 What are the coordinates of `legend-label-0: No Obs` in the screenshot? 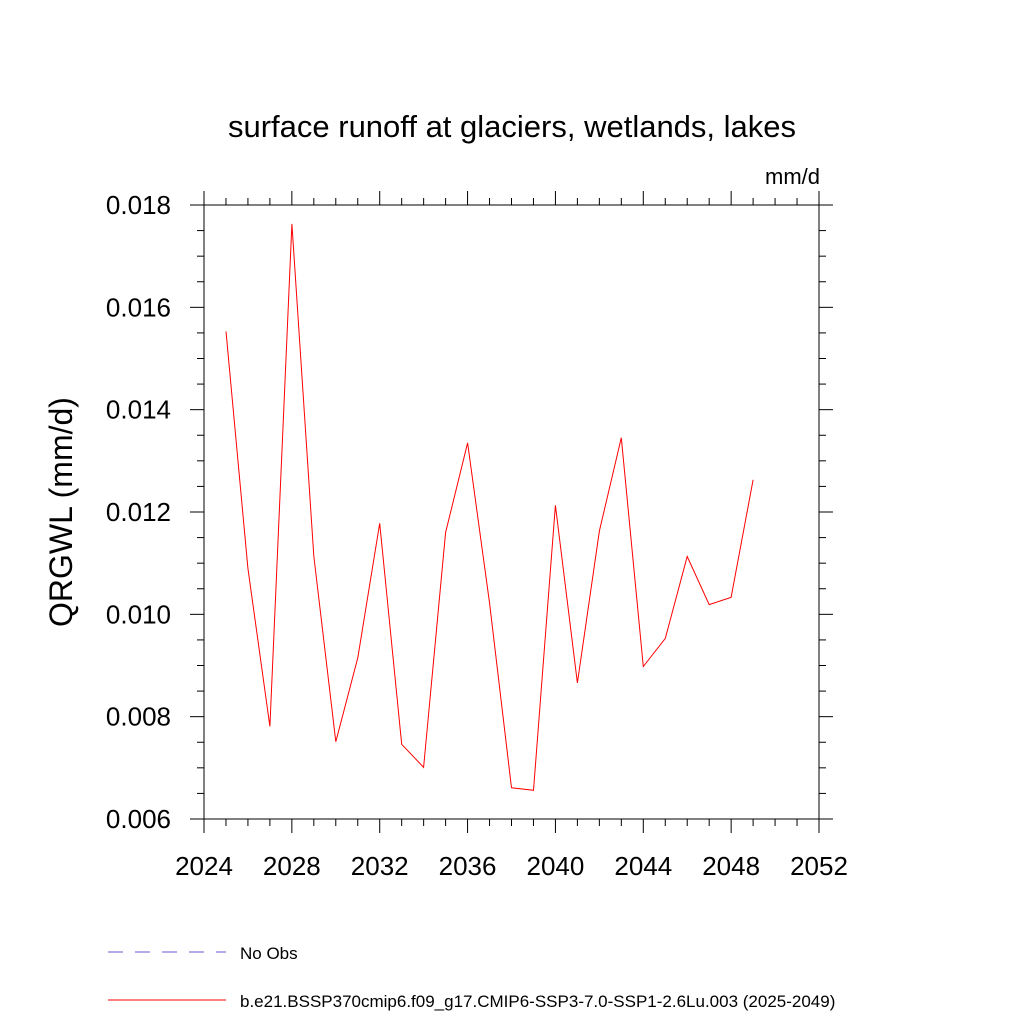 It's located at (269, 953).